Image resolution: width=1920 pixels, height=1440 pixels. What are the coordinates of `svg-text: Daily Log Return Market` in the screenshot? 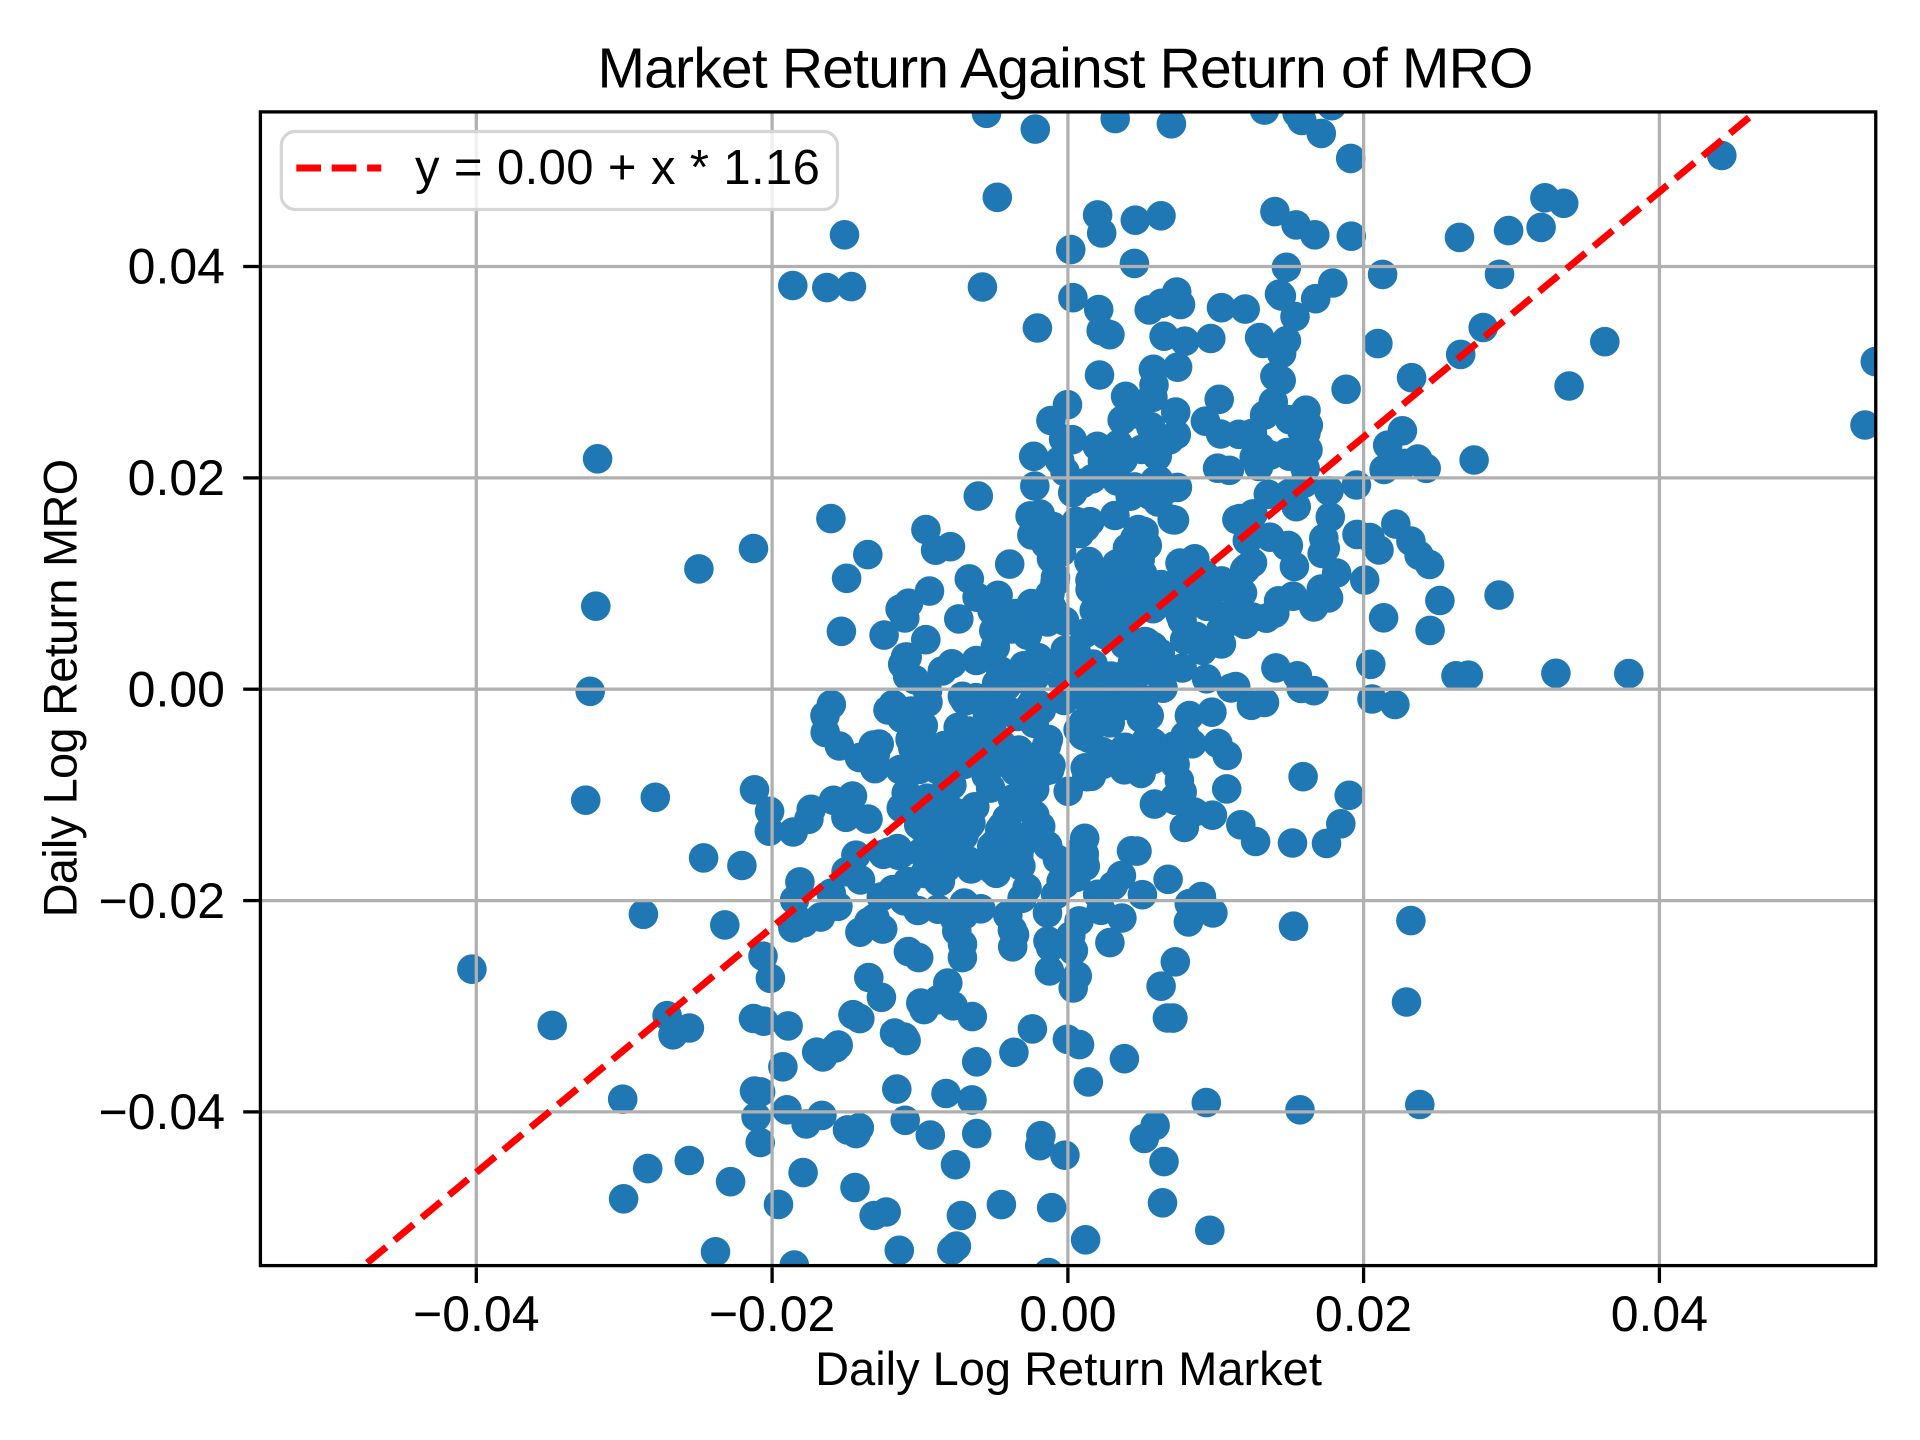 It's located at (1068, 1368).